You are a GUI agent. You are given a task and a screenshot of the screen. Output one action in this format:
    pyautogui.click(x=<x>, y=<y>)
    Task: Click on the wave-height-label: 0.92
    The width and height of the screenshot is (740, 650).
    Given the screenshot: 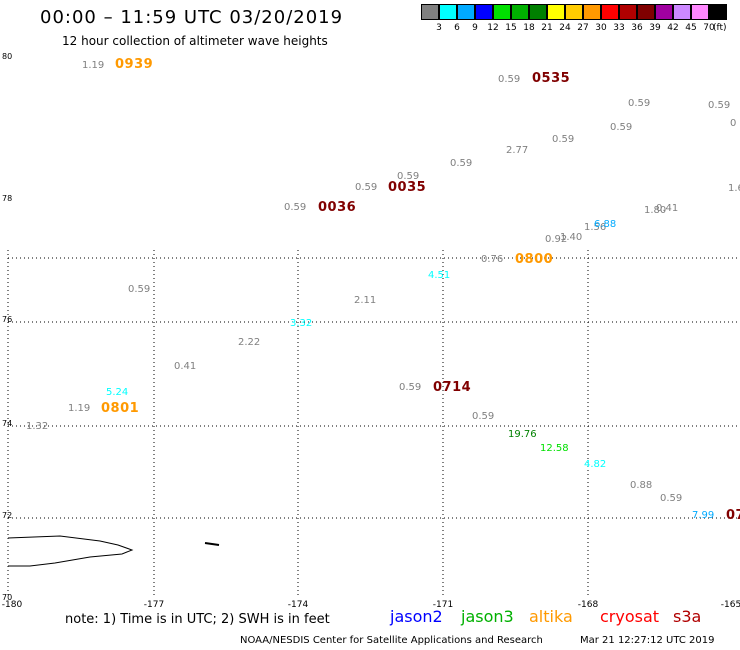 What is the action you would take?
    pyautogui.click(x=556, y=239)
    